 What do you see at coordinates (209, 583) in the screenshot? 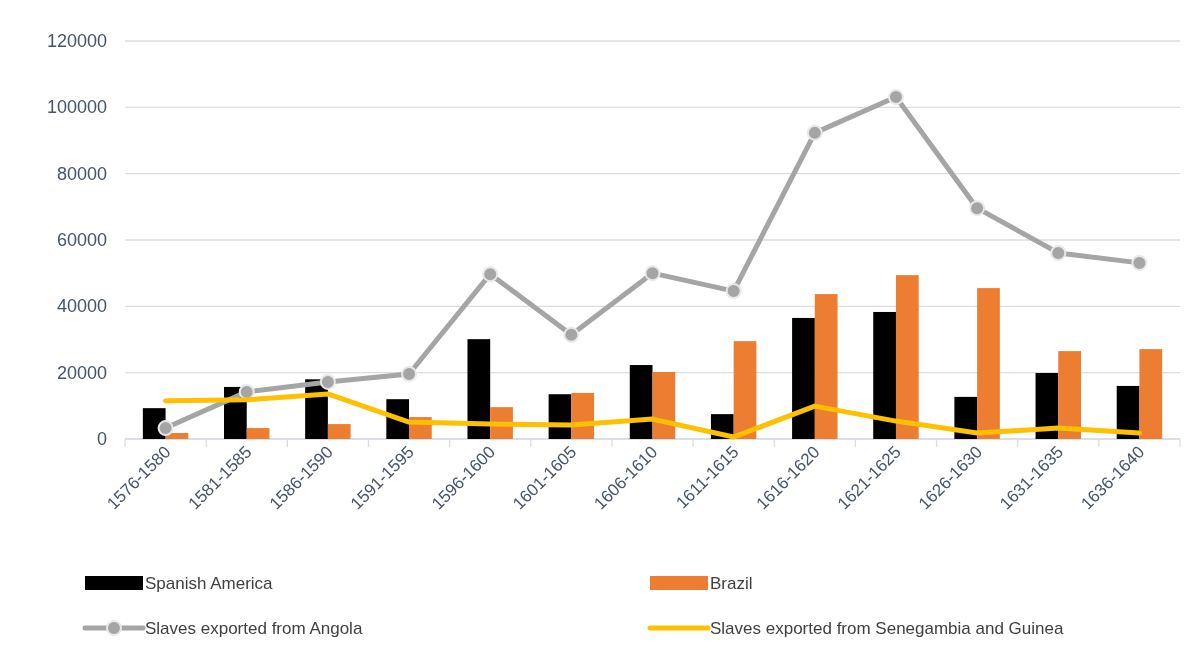
I see `legend-label: Spanish America` at bounding box center [209, 583].